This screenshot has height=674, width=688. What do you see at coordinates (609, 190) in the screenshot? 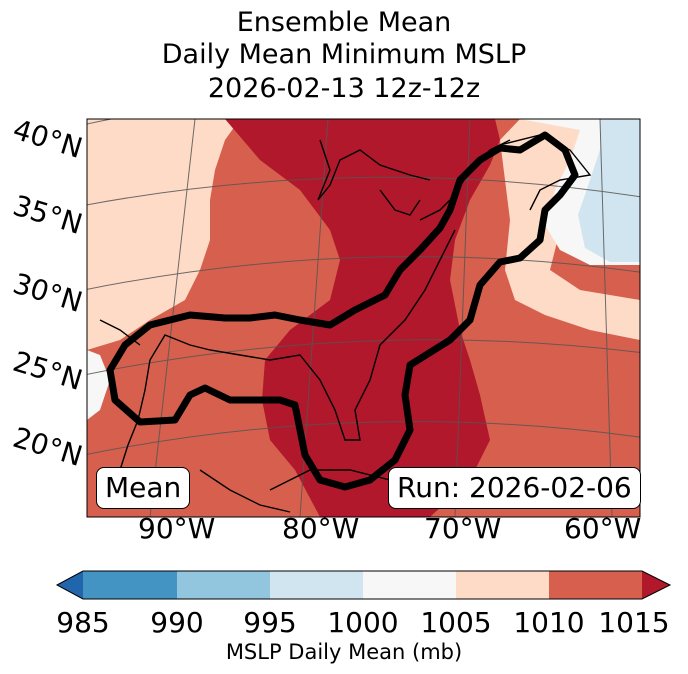
I see `field-995-east` at bounding box center [609, 190].